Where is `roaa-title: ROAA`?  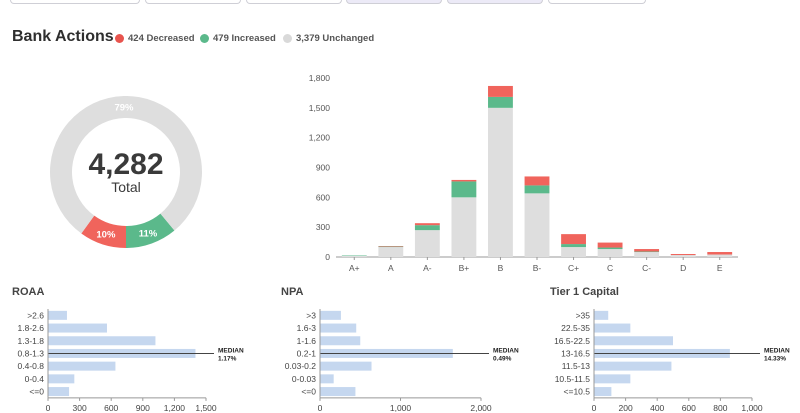
roaa-title: ROAA is located at coordinates (28, 292).